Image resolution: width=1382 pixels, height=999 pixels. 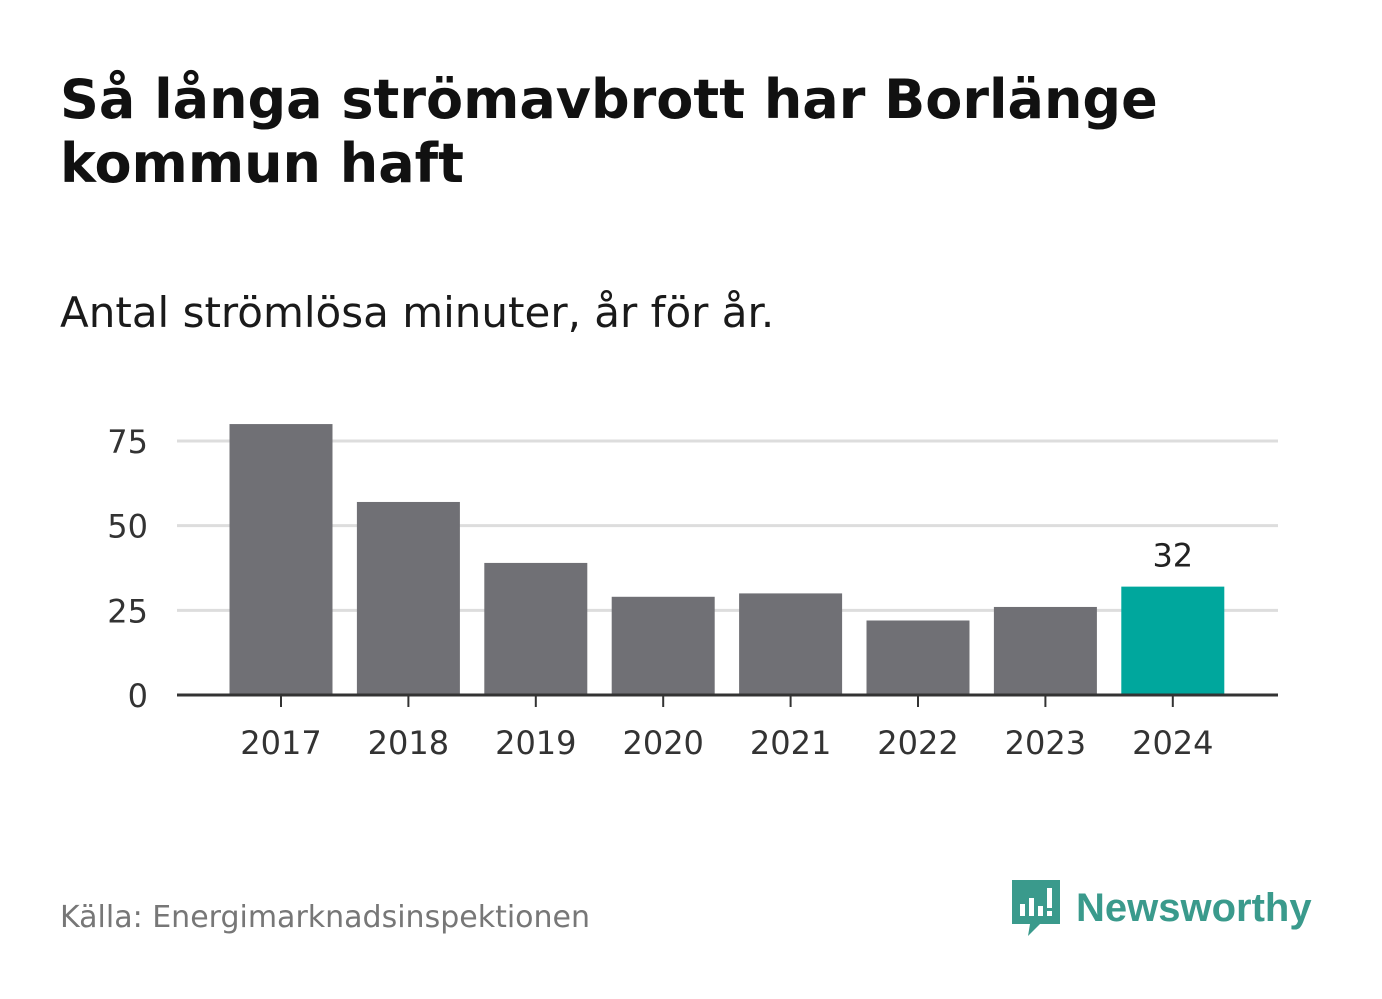 I want to click on data-label: 32, so click(x=1172, y=556).